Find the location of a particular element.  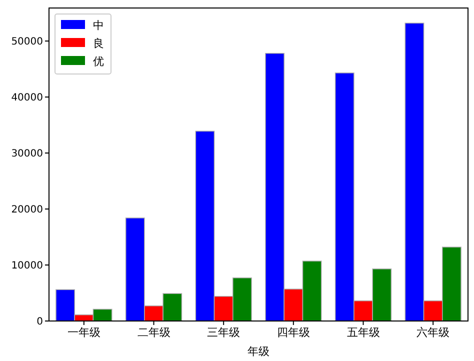

x-tick-label: 五年级 is located at coordinates (363, 332).